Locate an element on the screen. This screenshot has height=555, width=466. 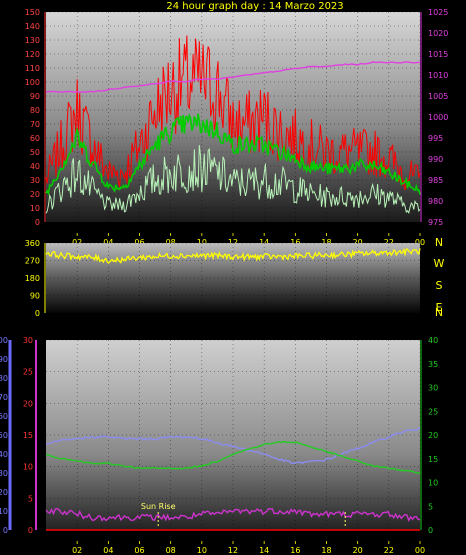
uv-rain-axis-tick-label: 25 is located at coordinates (28, 372).